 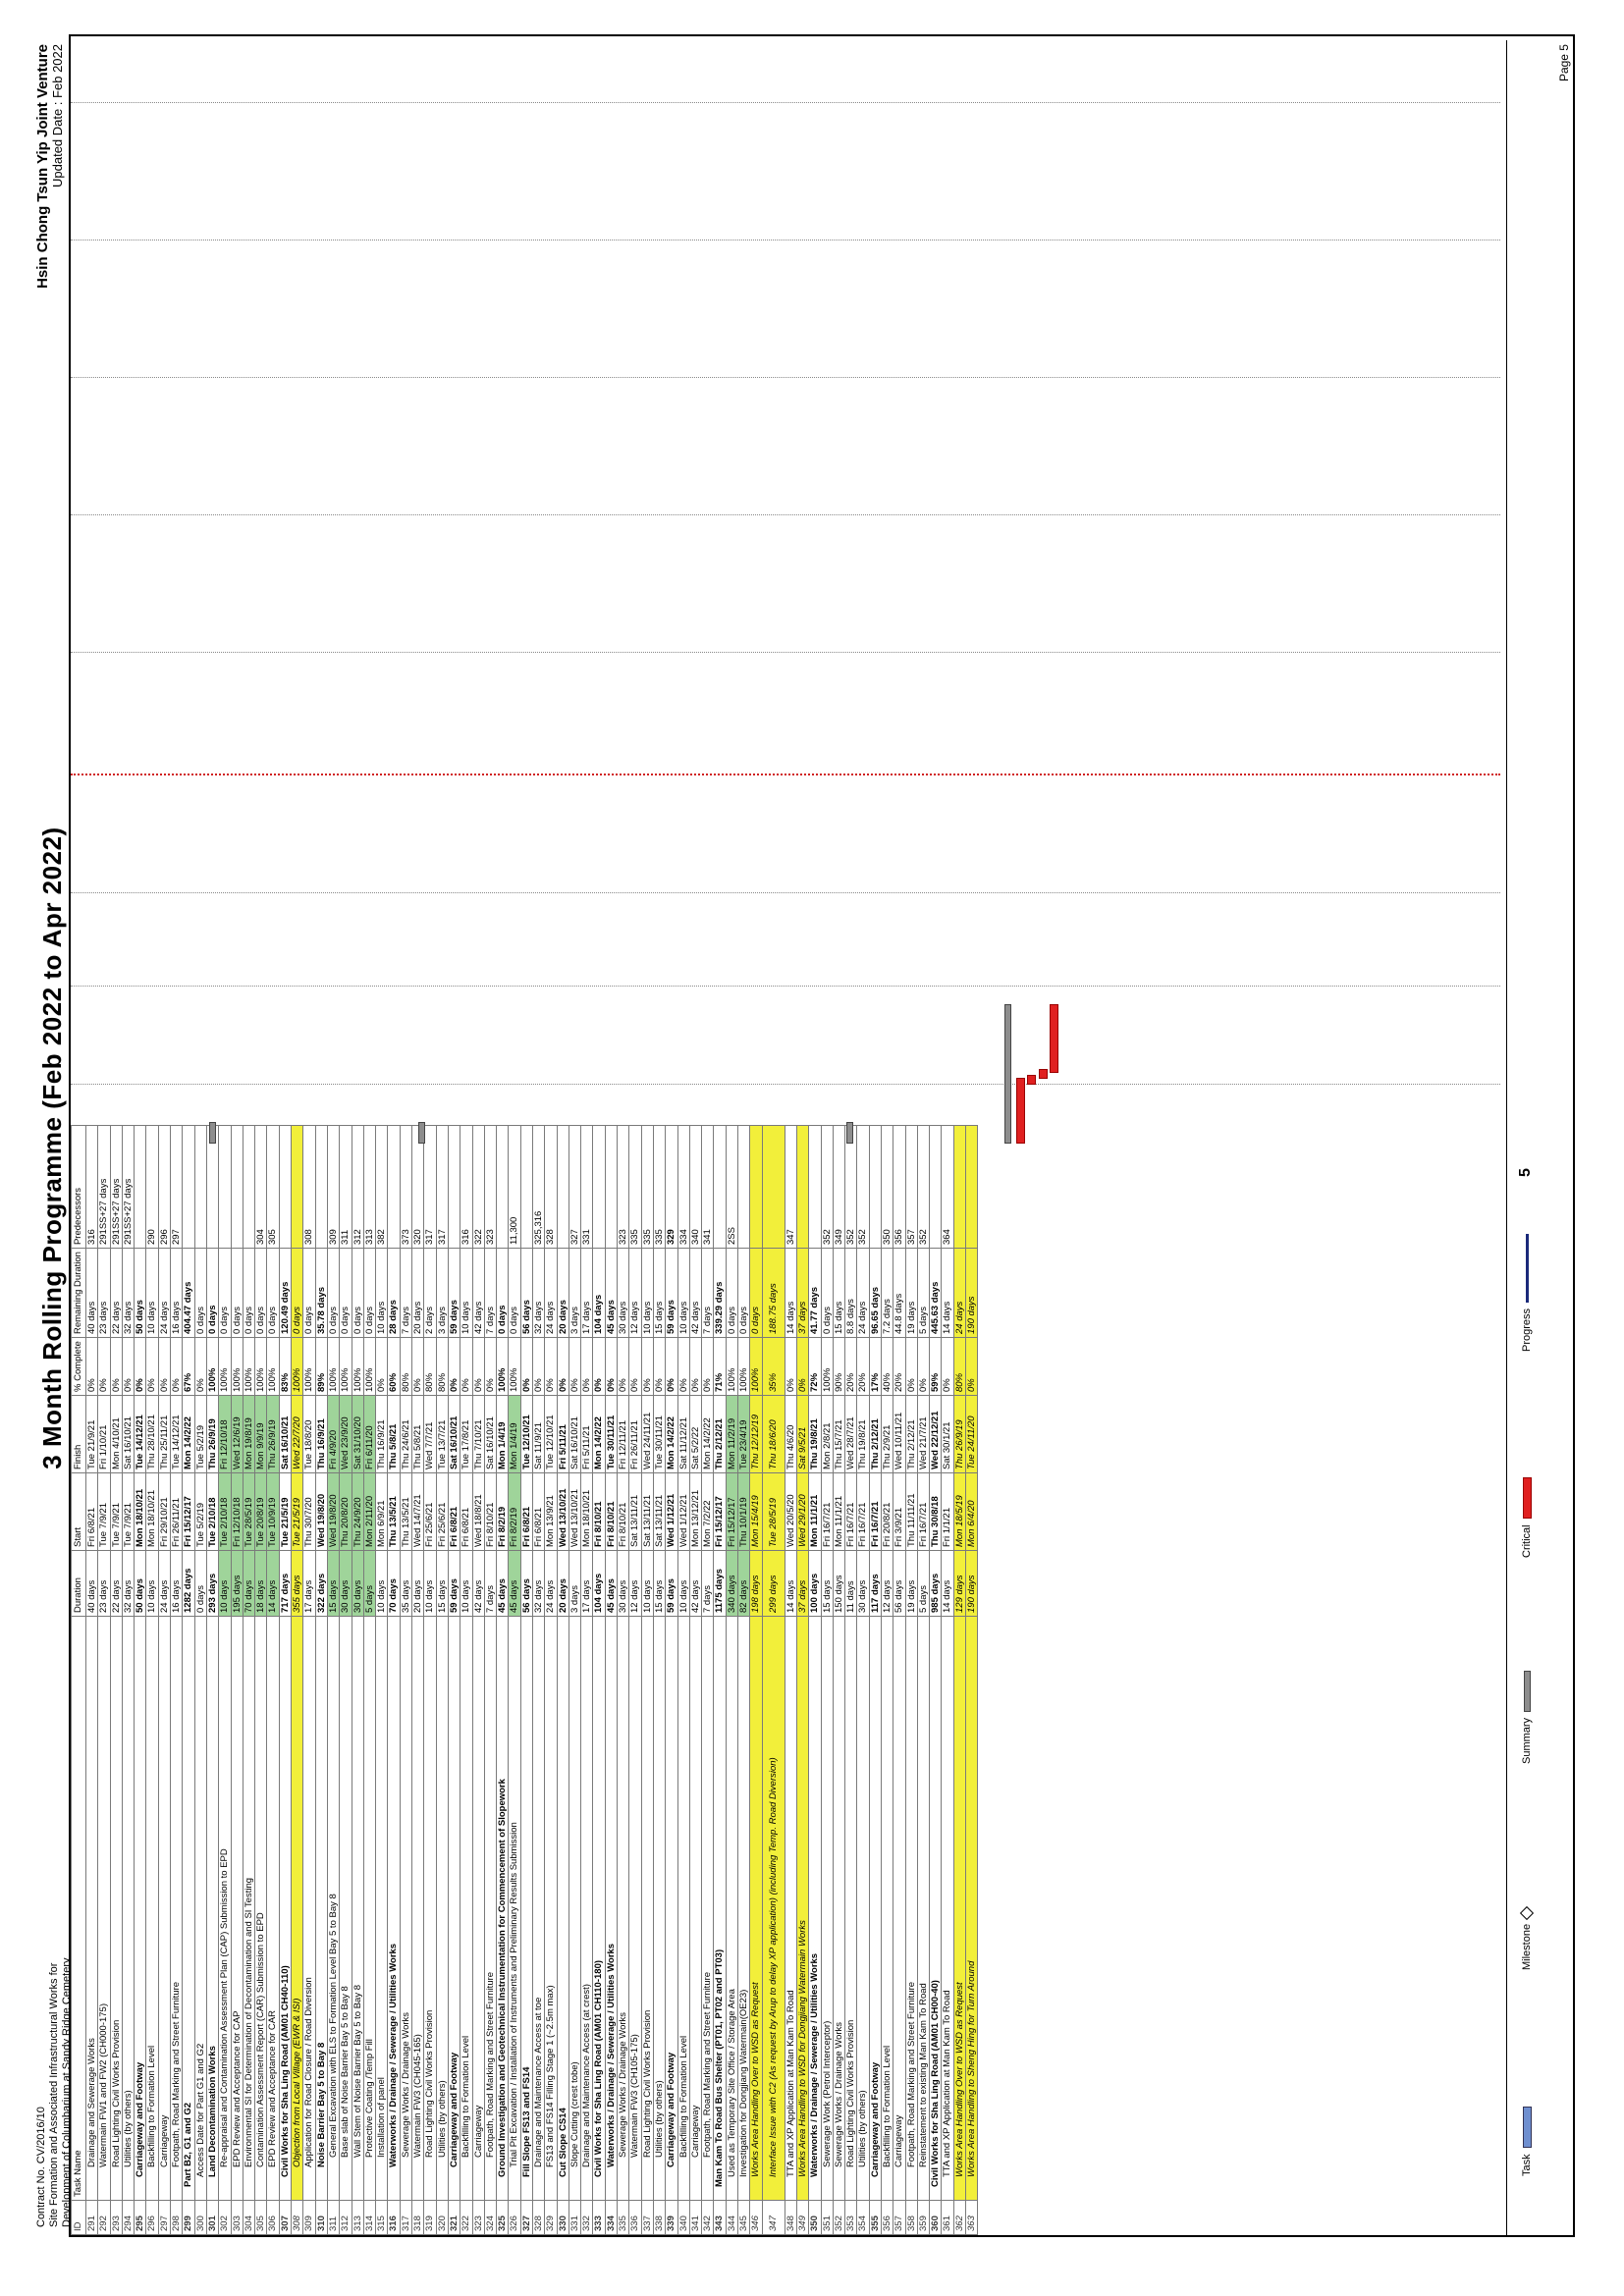 What do you see at coordinates (1527, 1740) in the screenshot?
I see `legend-summary-label: Summary` at bounding box center [1527, 1740].